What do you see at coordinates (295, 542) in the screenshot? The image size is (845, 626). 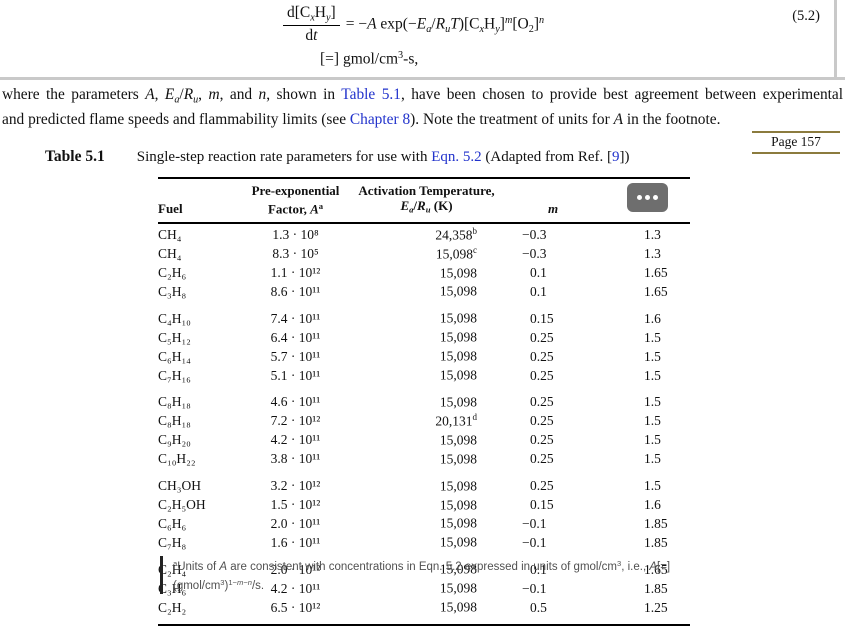 I see `cell-pre-exponential-factor: 1.6 · 10¹¹` at bounding box center [295, 542].